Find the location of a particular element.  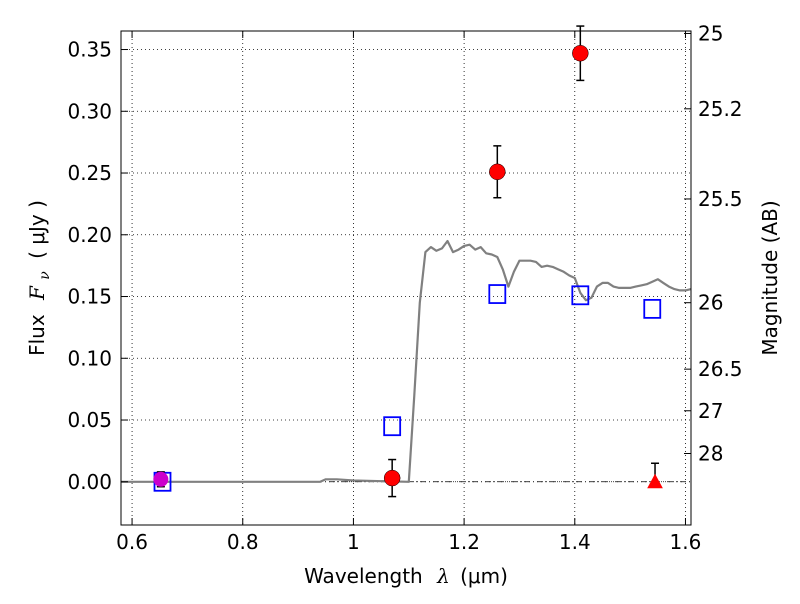

y-axis-label: Flux F ν ( μJy ) is located at coordinates (39, 278).